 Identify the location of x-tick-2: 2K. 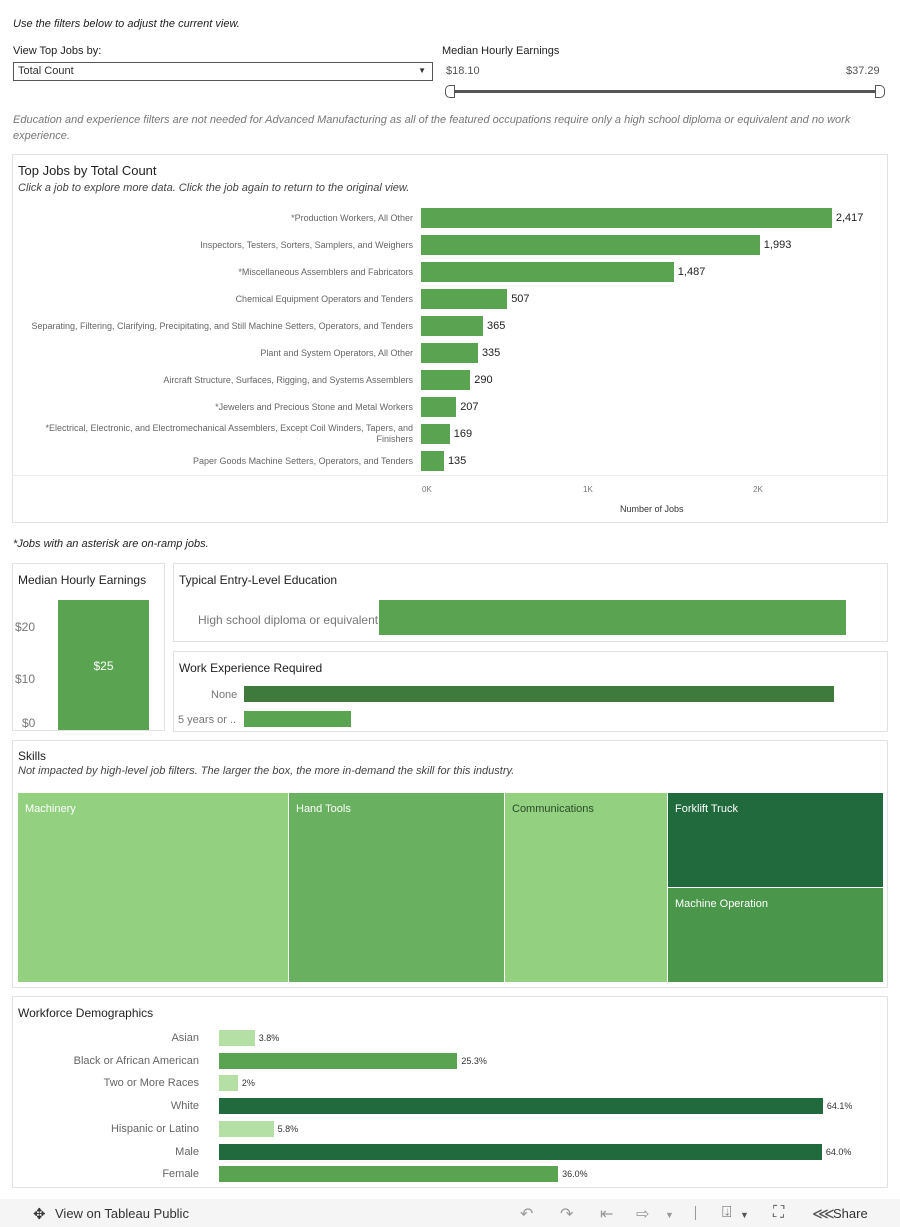
(758, 489).